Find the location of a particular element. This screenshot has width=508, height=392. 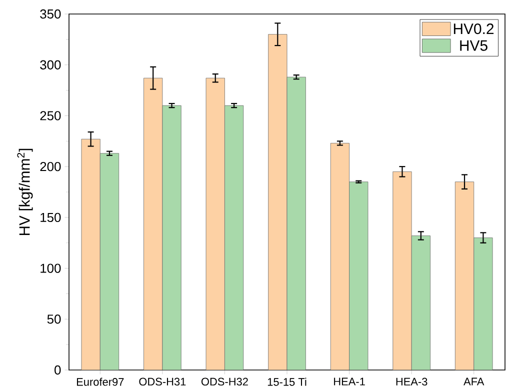

x-tick-label: AFA is located at coordinates (474, 382).